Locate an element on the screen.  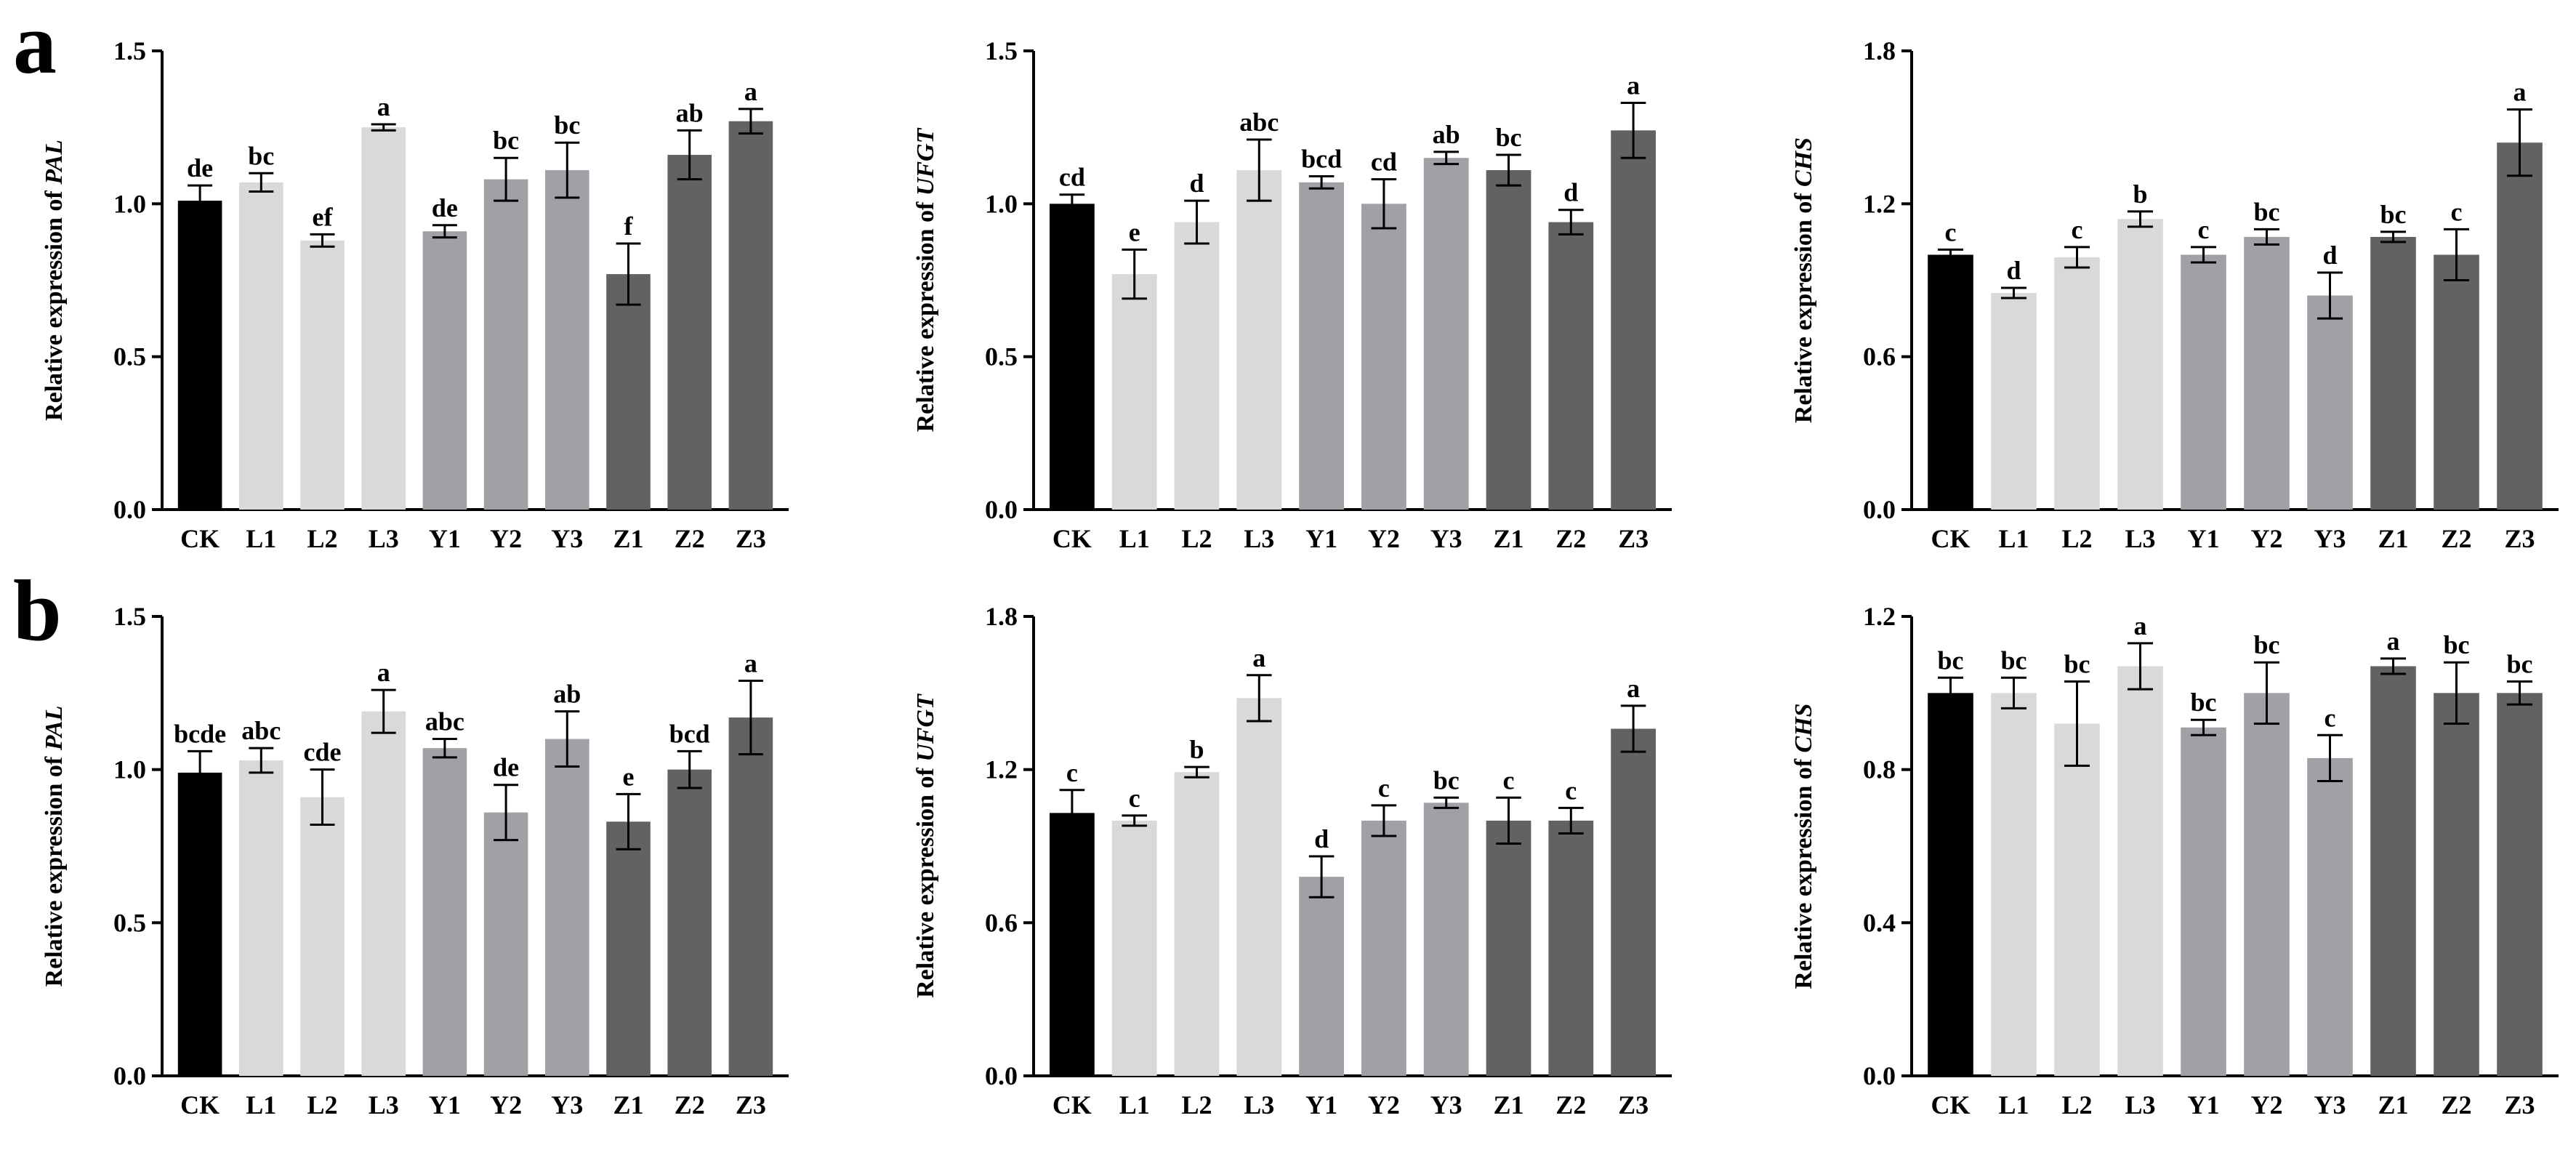
significance-letter-y3: c is located at coordinates (2330, 718).